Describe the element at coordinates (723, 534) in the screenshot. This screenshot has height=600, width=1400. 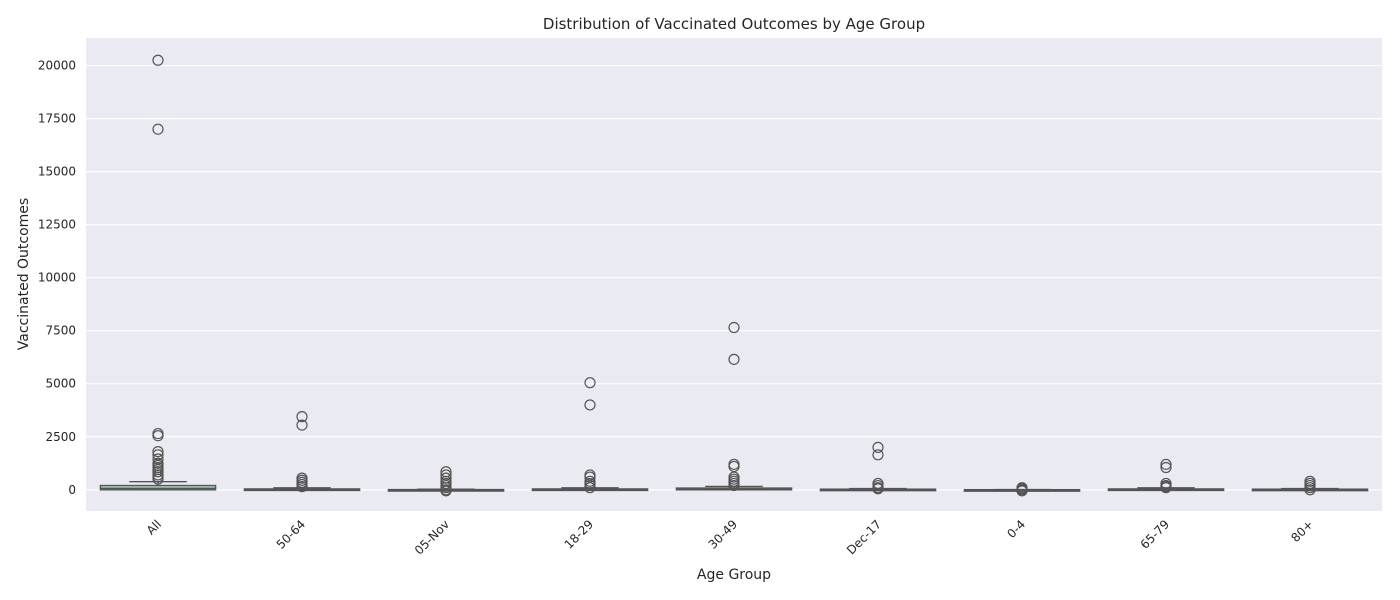
I see `x-tick-label: 30-49` at that location.